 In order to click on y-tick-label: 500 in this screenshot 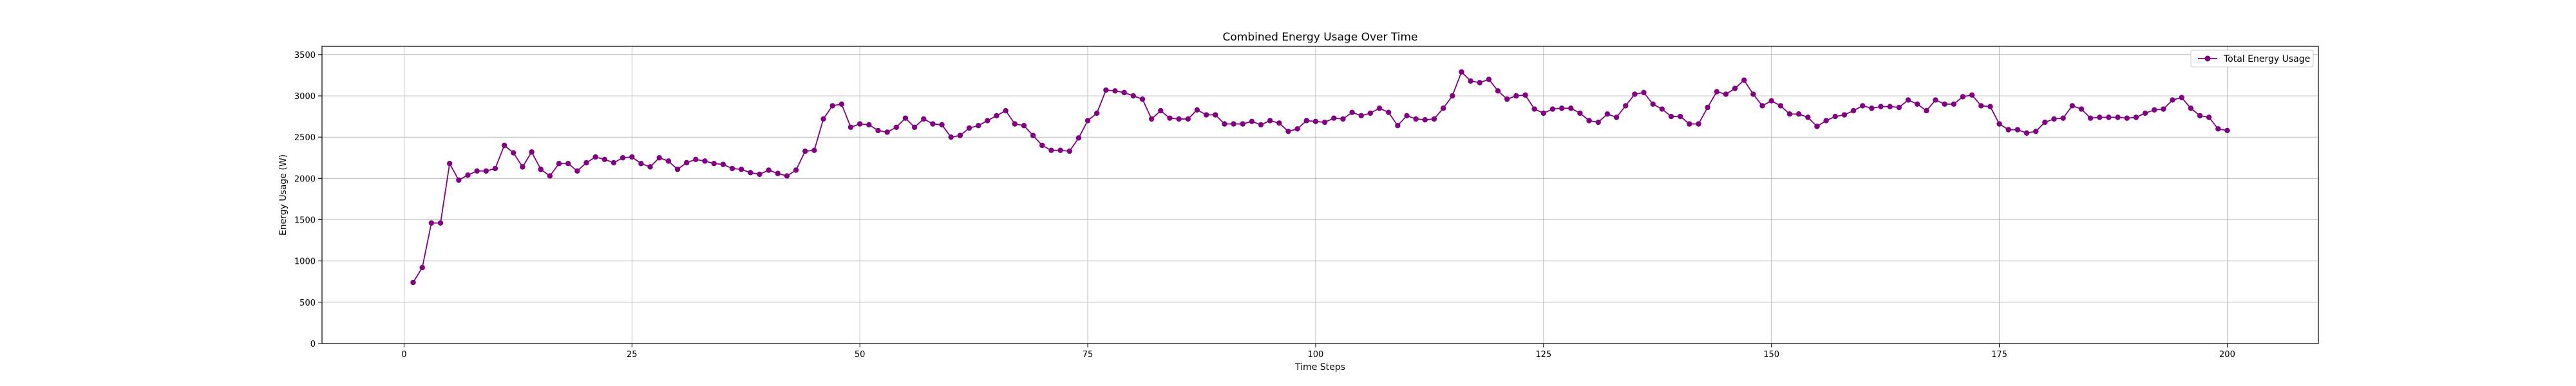, I will do `click(307, 303)`.